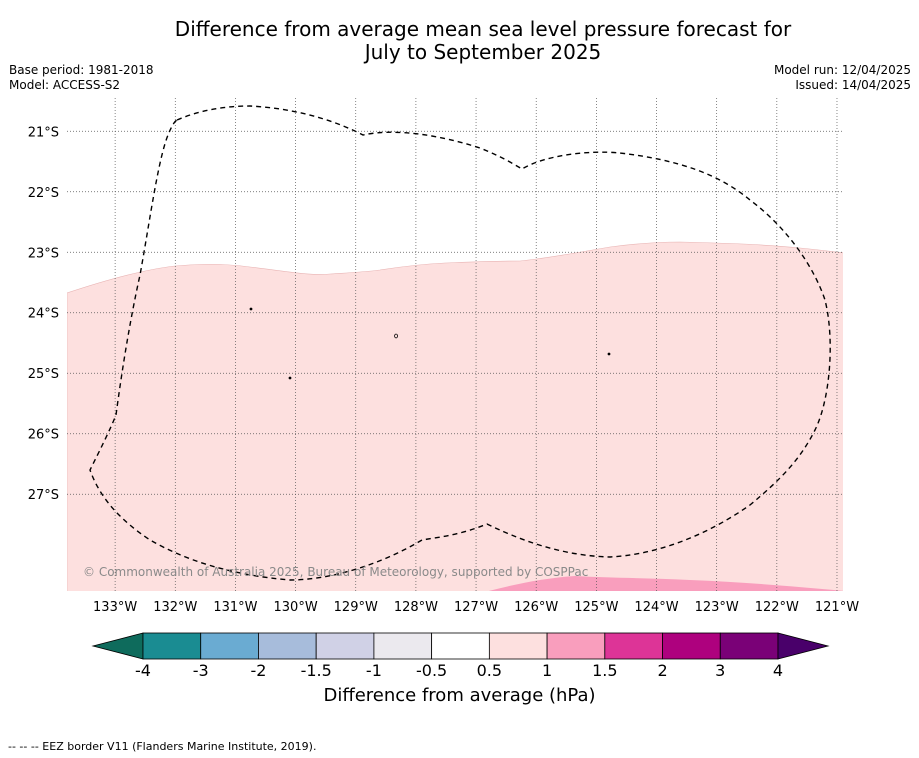 The width and height of the screenshot is (919, 758). What do you see at coordinates (115, 607) in the screenshot?
I see `longitude-label: 133°W` at bounding box center [115, 607].